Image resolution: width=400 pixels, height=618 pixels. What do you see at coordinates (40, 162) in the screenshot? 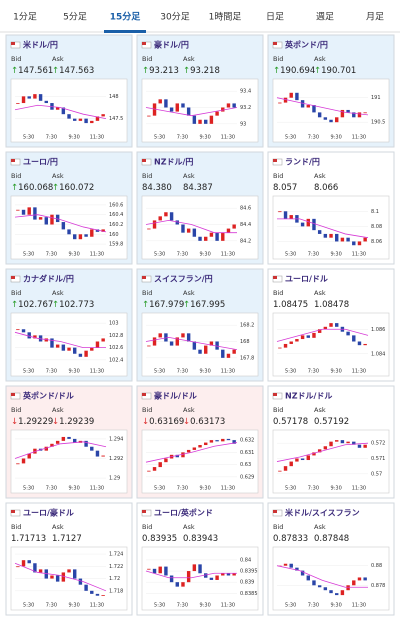
I see `pair-name: ユーロ/円` at bounding box center [40, 162].